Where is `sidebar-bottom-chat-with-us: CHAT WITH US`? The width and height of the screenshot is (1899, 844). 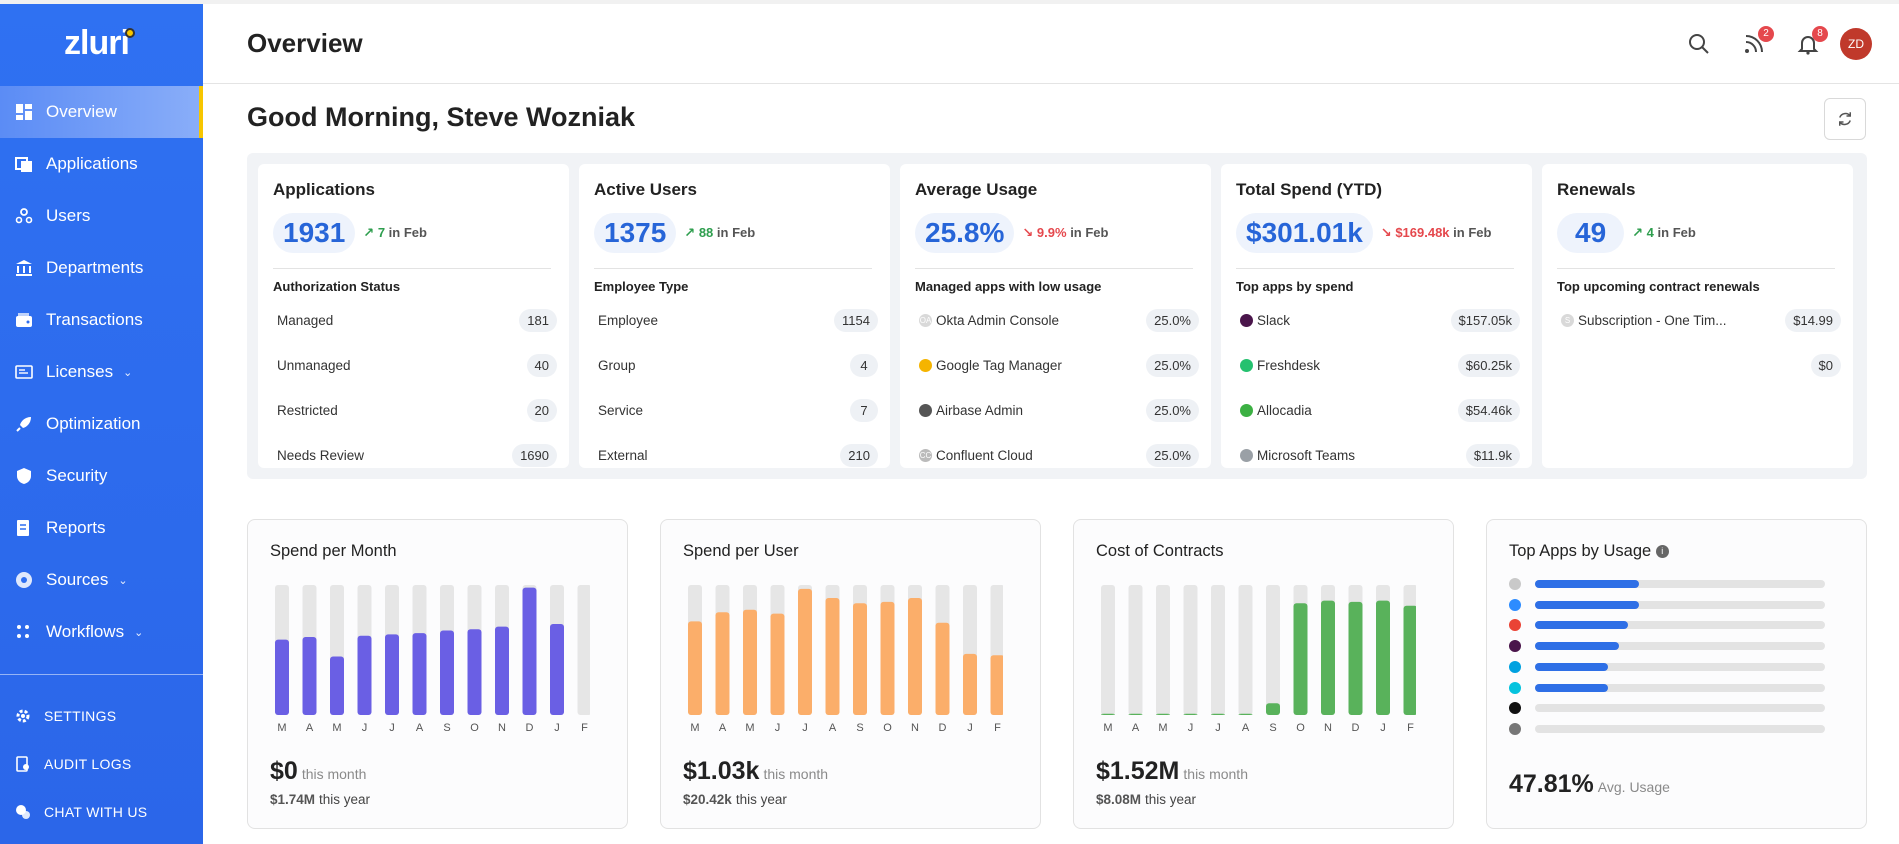
sidebar-bottom-chat-with-us: CHAT WITH US is located at coordinates (101, 812).